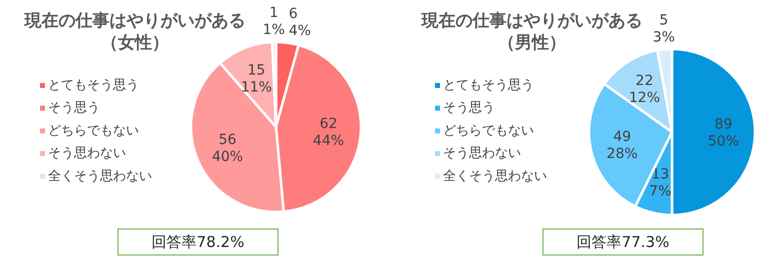 The image size is (774, 274). What do you see at coordinates (328, 133) in the screenshot?
I see `data-label: 62 44%` at bounding box center [328, 133].